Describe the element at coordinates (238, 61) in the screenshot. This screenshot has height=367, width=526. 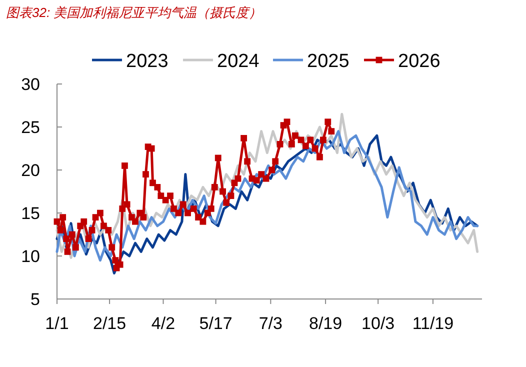
I see `legend-label: 2024` at that location.